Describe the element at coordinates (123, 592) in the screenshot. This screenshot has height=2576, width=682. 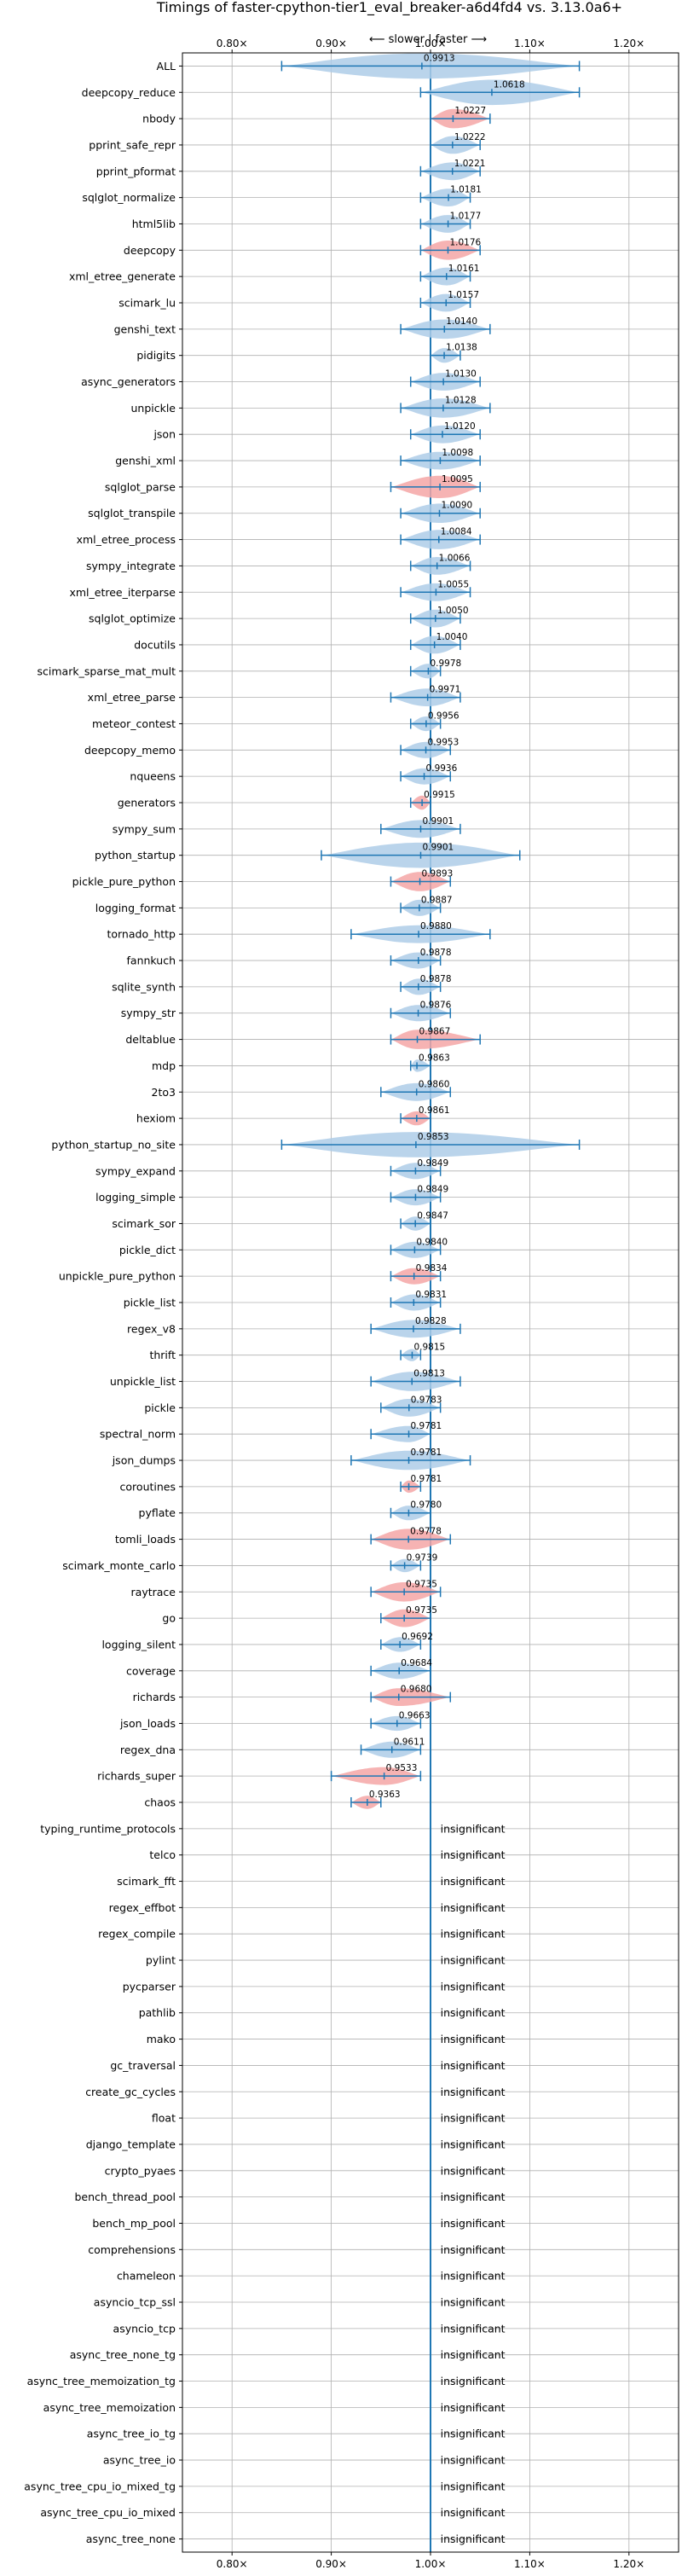
I see `benchmark-label: xml_etree_iterparse` at that location.